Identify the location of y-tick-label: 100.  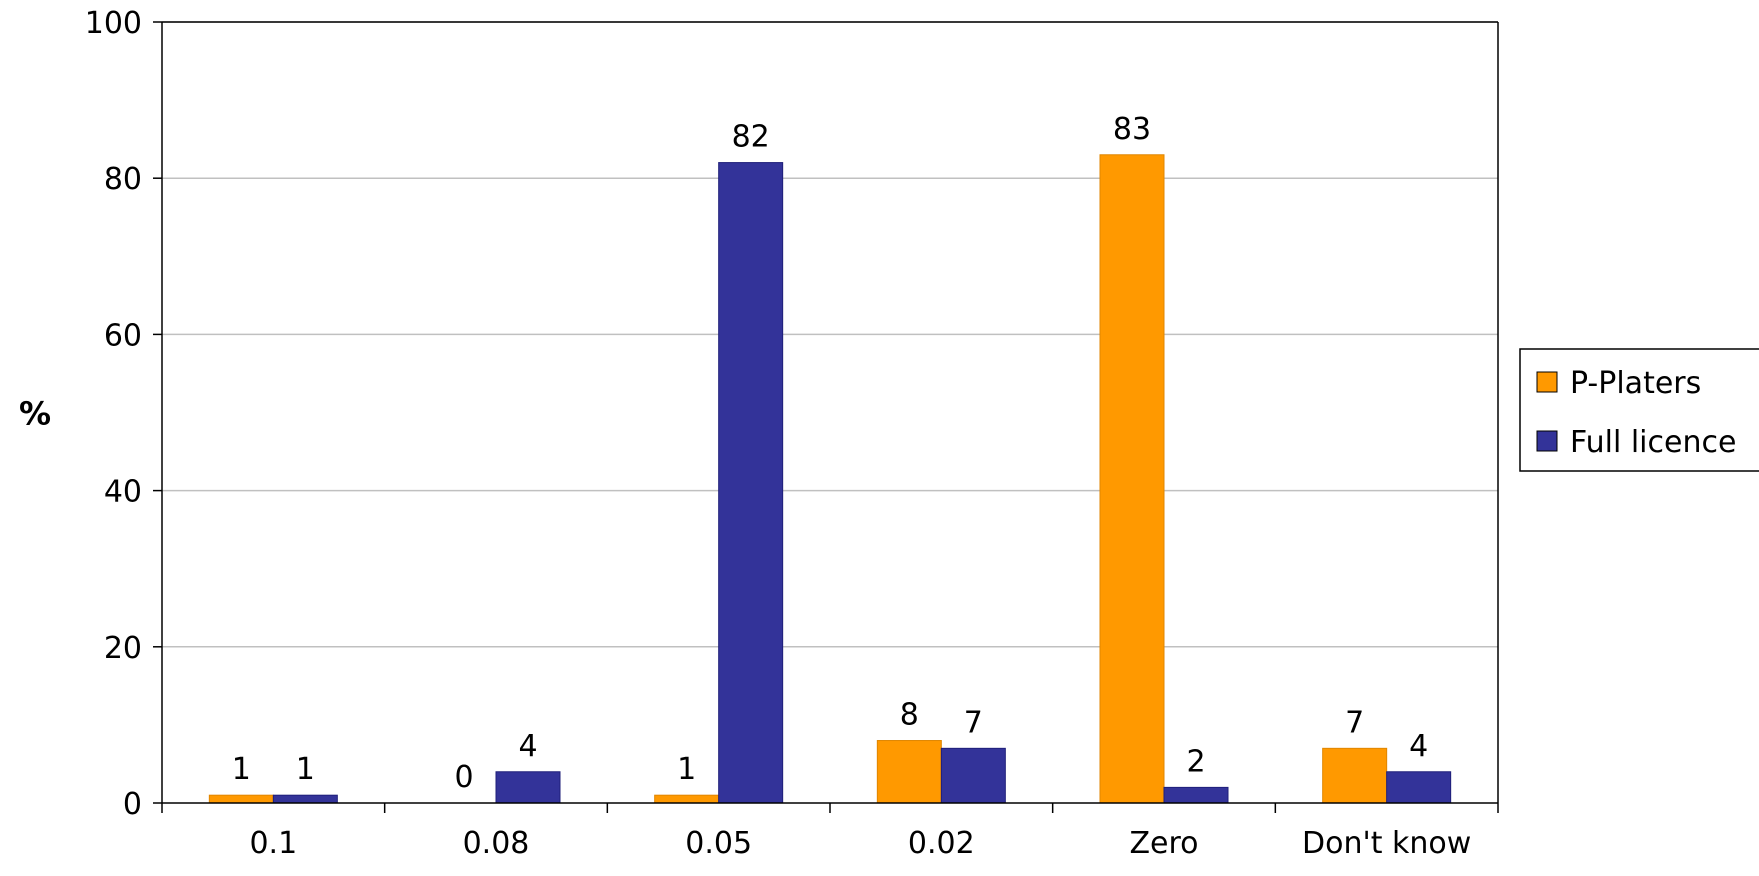
(113, 23).